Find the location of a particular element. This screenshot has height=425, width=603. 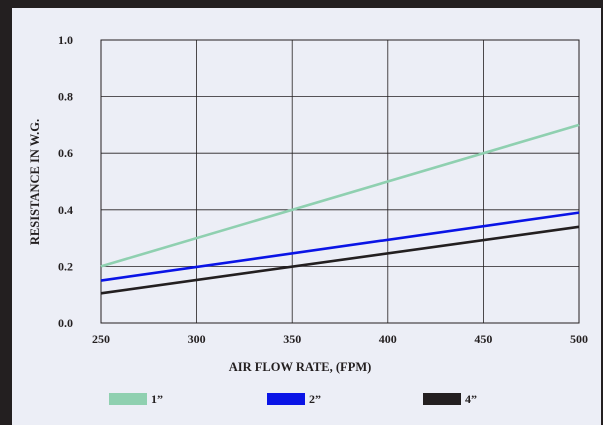

legend-label-1: 1” is located at coordinates (157, 399).